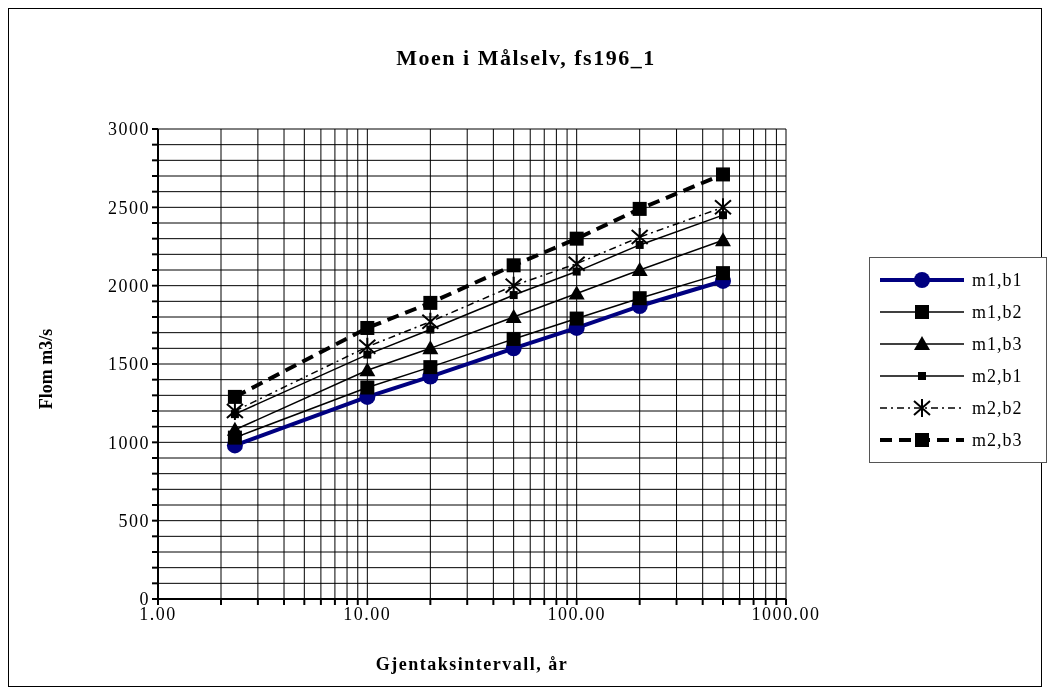  Describe the element at coordinates (134, 521) in the screenshot. I see `y-tick-label: 500` at that location.